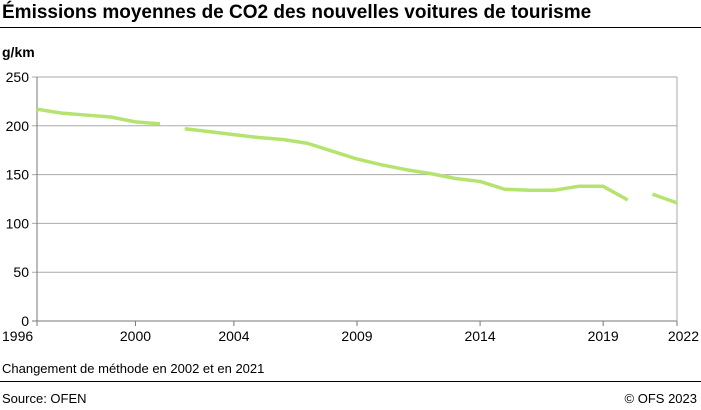 The width and height of the screenshot is (701, 410). I want to click on y-tick-label: 0, so click(25, 321).